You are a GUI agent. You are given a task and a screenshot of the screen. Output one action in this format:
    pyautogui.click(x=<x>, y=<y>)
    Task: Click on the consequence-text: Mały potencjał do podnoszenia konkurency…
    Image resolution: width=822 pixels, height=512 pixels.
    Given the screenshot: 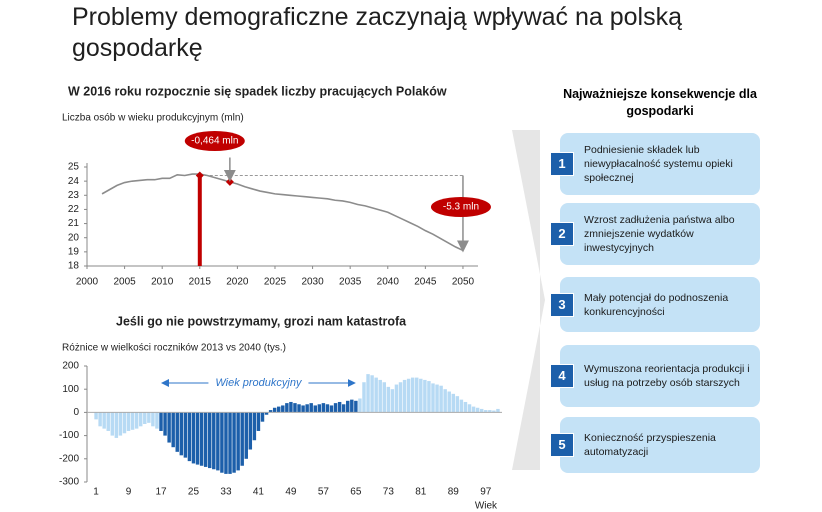 What is the action you would take?
    pyautogui.click(x=656, y=304)
    